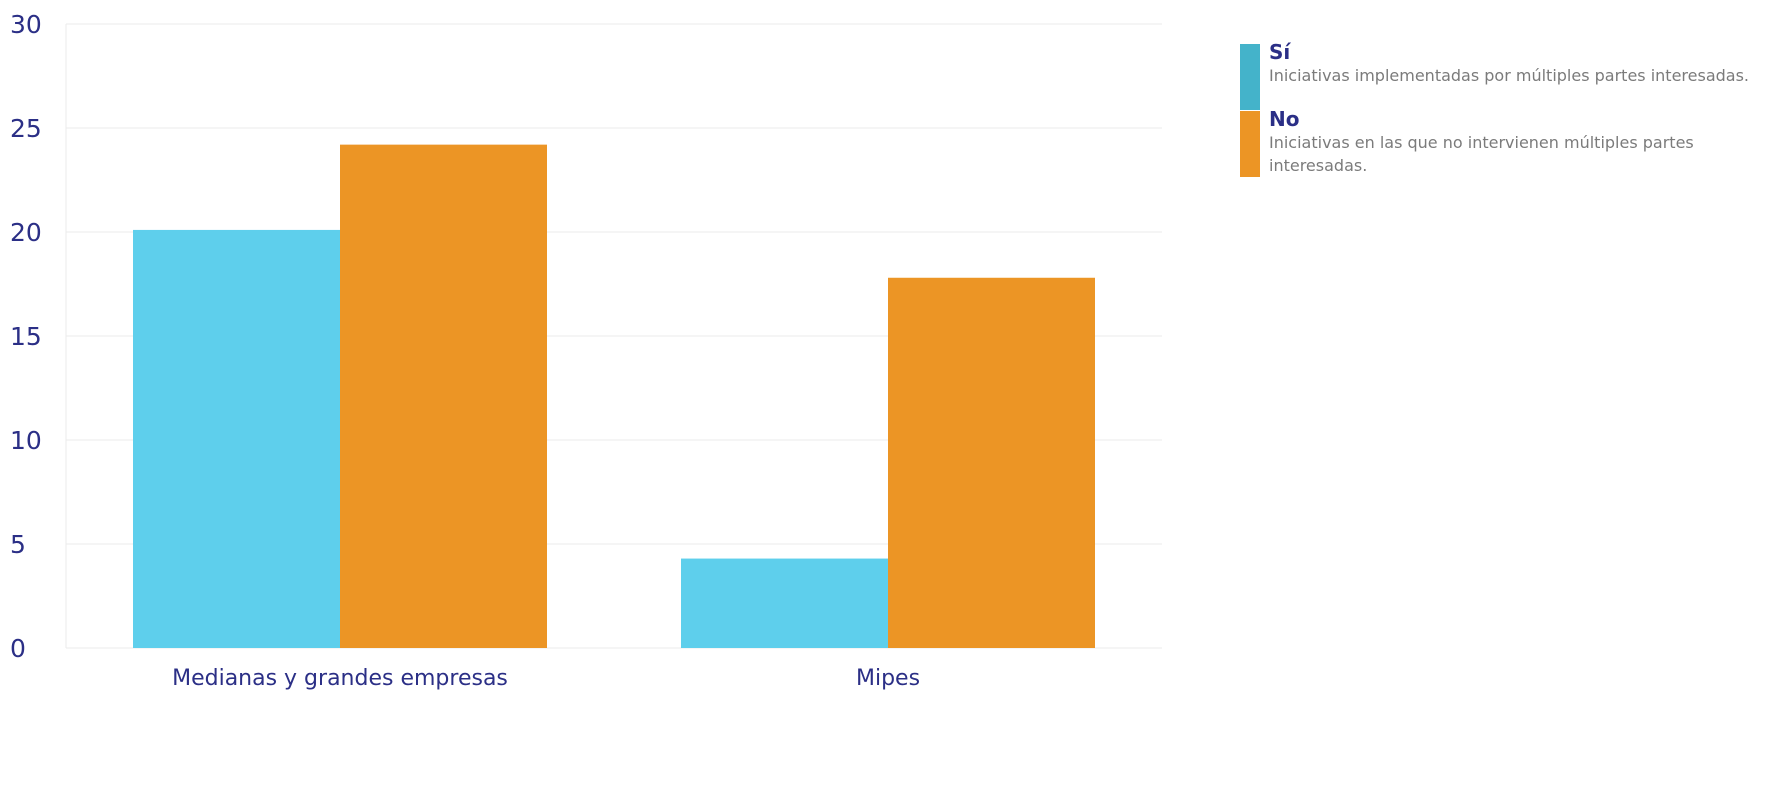 The width and height of the screenshot is (1783, 785). I want to click on y-tick-label: 15, so click(26, 336).